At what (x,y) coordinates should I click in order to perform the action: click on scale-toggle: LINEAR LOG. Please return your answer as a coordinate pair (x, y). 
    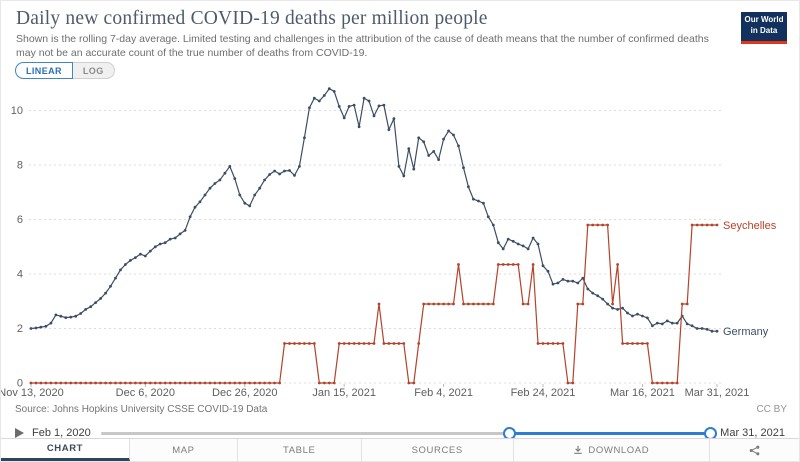
    Looking at the image, I should click on (65, 70).